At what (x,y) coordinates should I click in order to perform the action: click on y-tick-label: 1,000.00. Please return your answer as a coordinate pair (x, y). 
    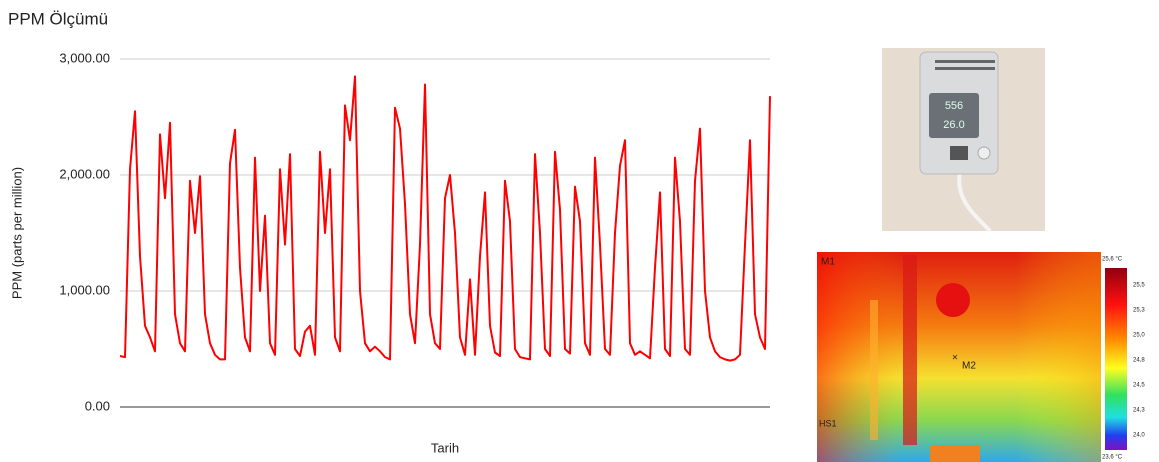
    Looking at the image, I should click on (84, 289).